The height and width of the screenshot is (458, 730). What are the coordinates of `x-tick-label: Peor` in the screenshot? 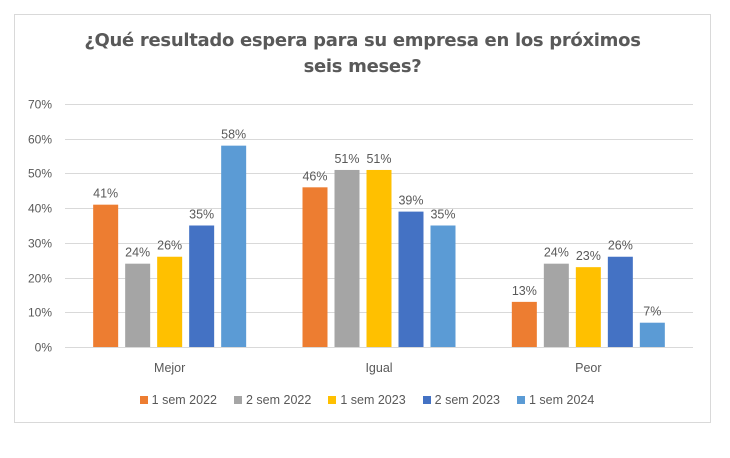 It's located at (588, 368).